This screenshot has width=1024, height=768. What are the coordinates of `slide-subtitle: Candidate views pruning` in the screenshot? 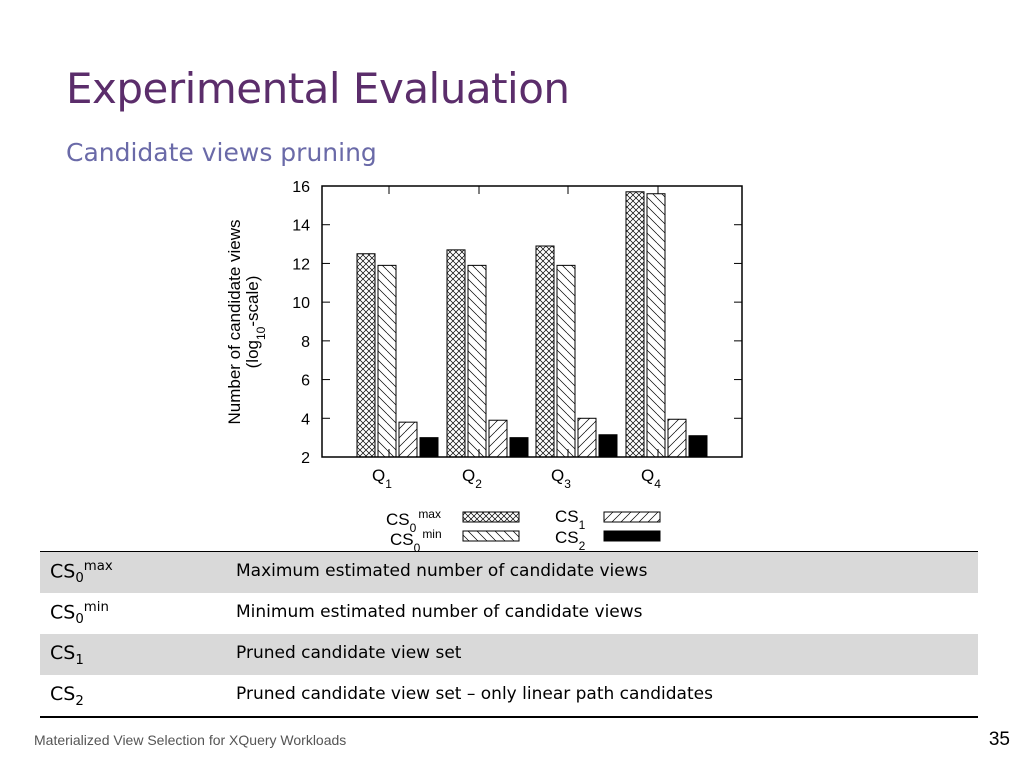 It's located at (221, 152).